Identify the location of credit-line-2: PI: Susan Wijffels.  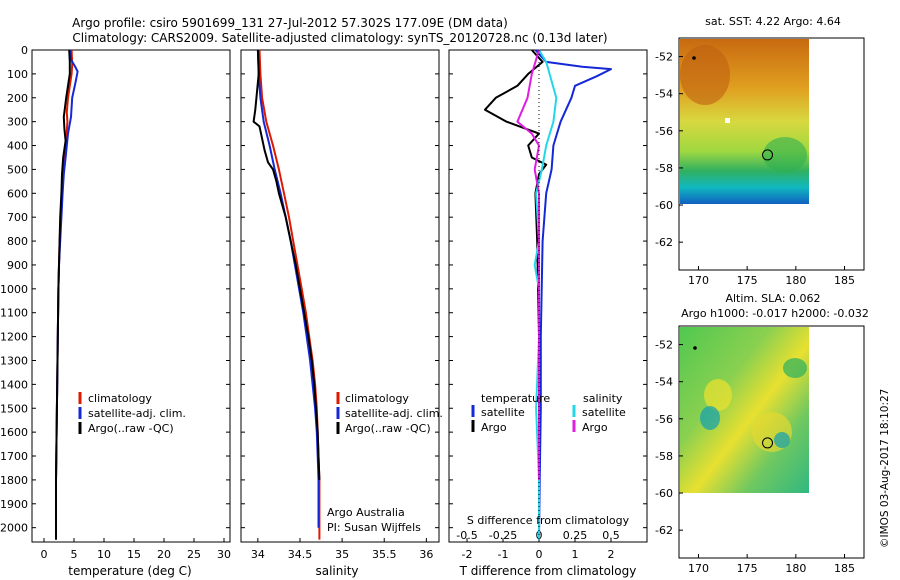
(374, 527).